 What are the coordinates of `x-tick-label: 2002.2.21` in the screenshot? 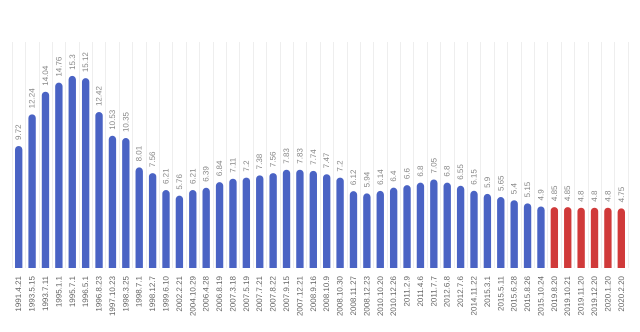 It's located at (179, 293).